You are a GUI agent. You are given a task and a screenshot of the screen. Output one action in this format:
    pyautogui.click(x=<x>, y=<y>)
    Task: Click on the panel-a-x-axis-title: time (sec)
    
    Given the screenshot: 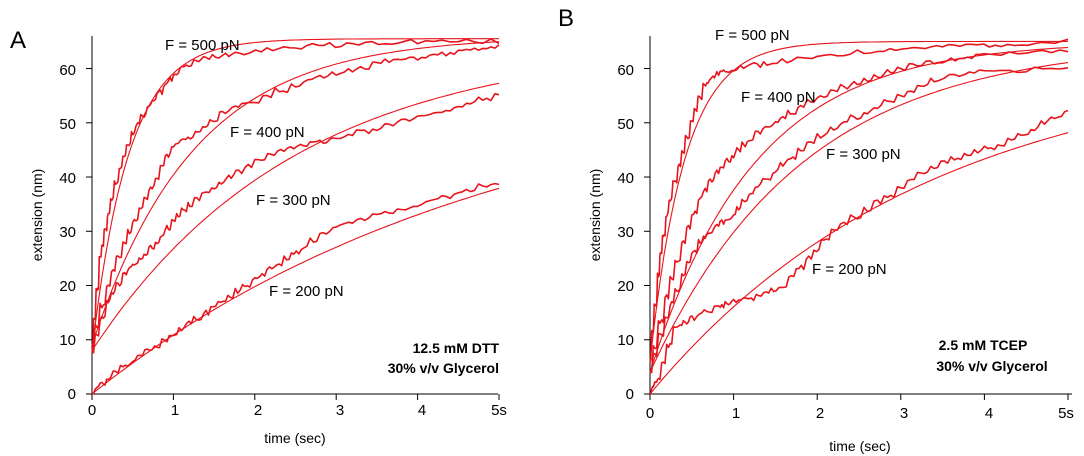 What is the action you would take?
    pyautogui.click(x=294, y=438)
    